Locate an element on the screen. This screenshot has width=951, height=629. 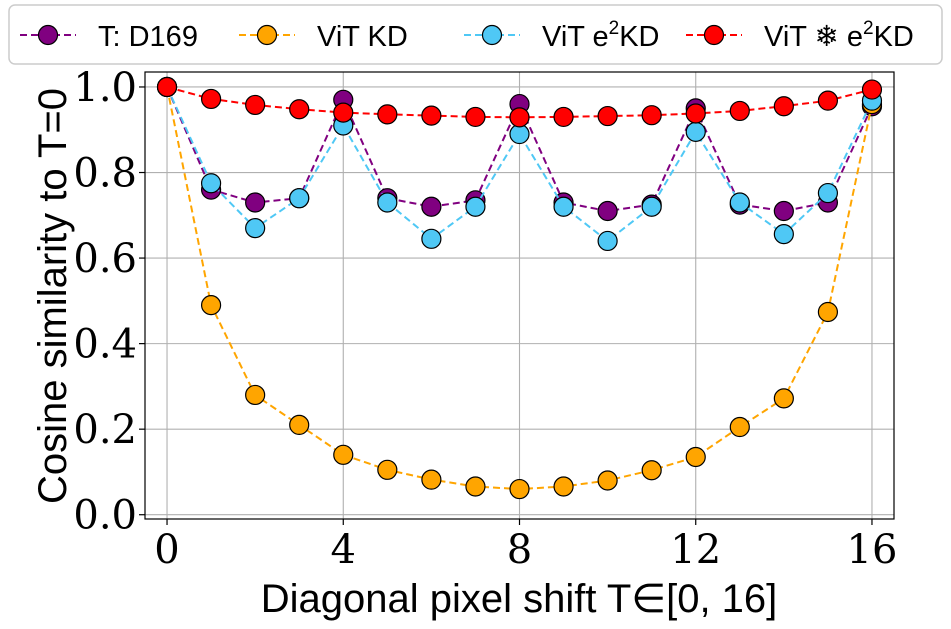
legend: T: D169 ViT KD ViT e2KD ViT ❄ e2KD is located at coordinates (475, 34).